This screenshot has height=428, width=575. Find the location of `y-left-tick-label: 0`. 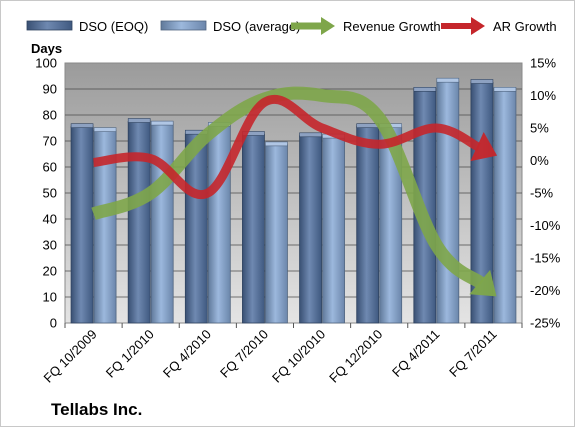

y-left-tick-label: 0 is located at coordinates (53, 323).